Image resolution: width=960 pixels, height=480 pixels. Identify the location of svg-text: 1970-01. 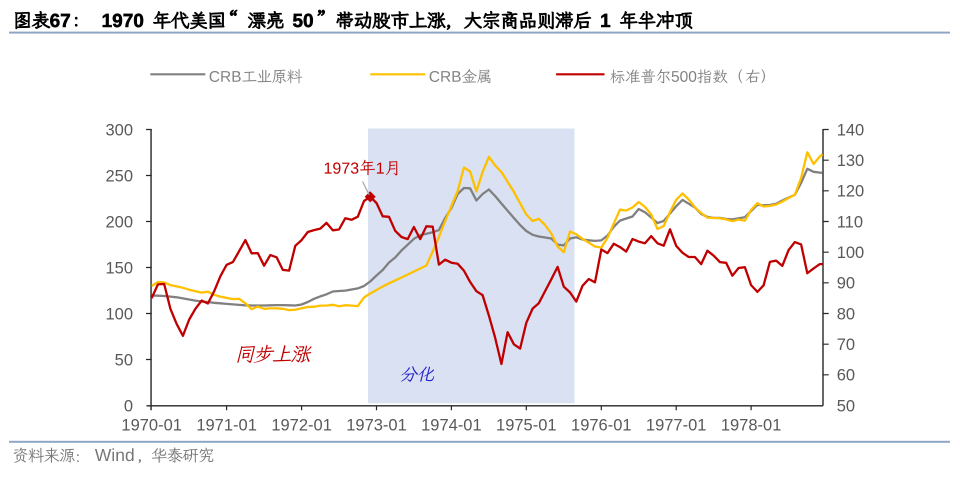
(151, 426).